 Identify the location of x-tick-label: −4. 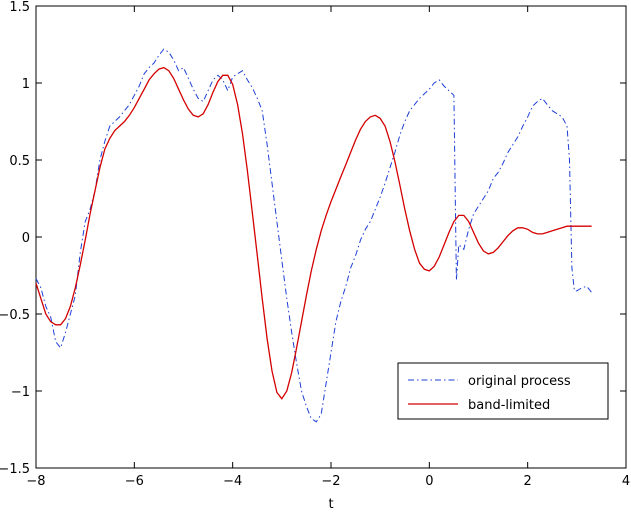
(232, 481).